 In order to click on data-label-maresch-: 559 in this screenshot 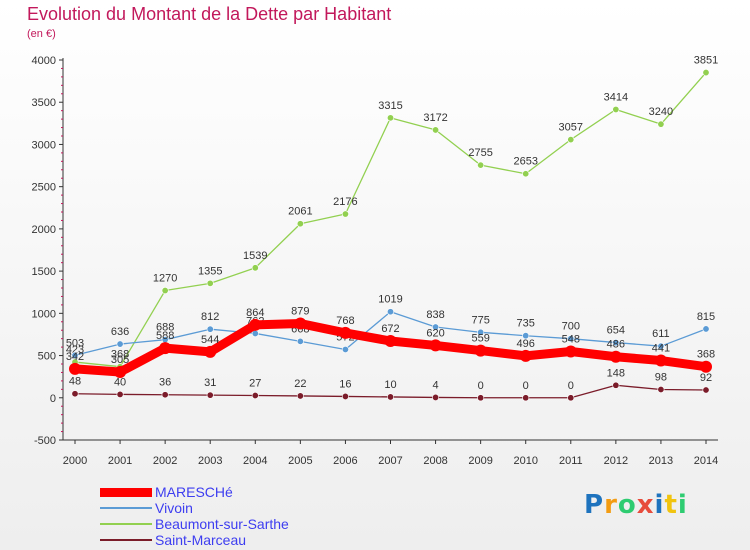, I will do `click(480, 339)`.